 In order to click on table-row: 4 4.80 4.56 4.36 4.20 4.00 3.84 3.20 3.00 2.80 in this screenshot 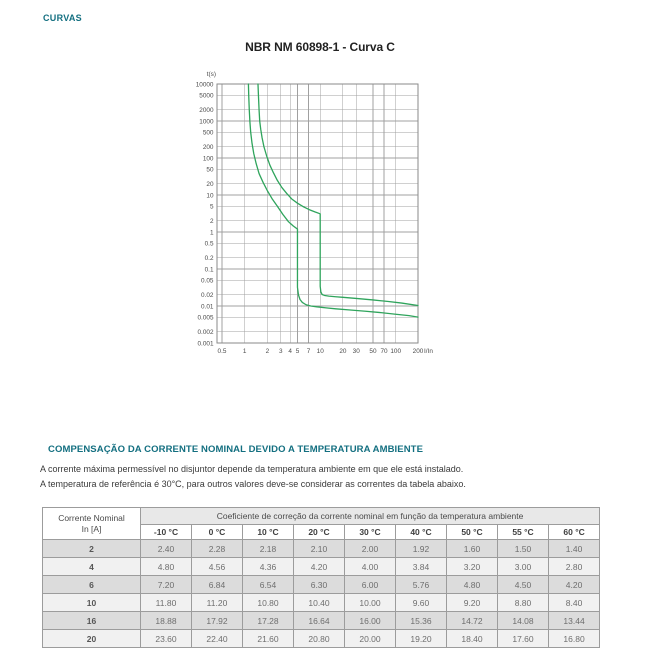, I will do `click(321, 566)`.